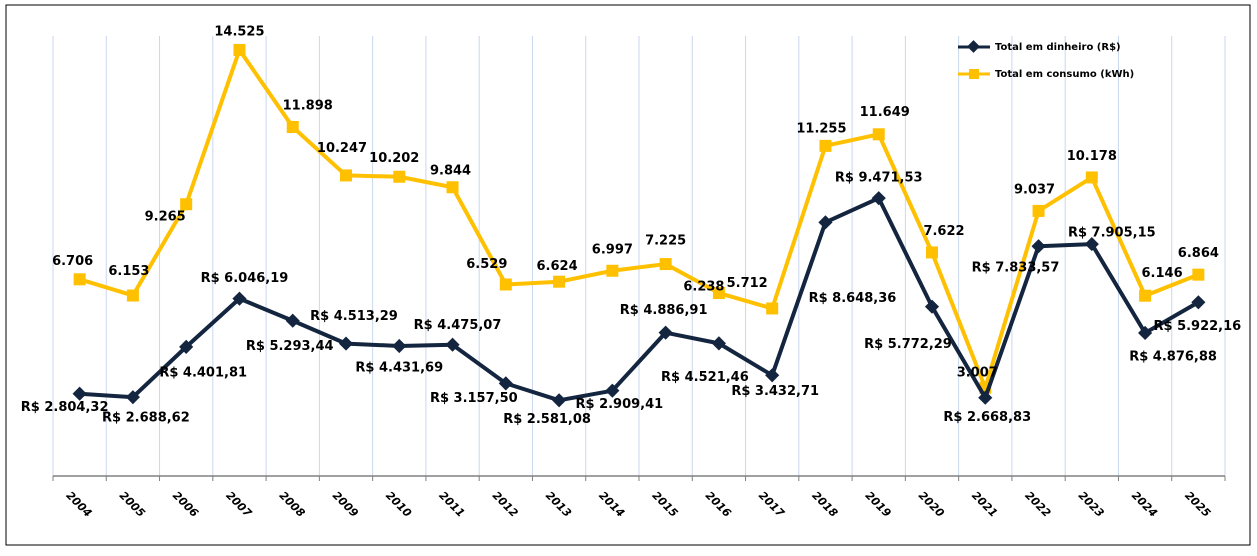  I want to click on data-label-consumo: 10.178, so click(1092, 156).